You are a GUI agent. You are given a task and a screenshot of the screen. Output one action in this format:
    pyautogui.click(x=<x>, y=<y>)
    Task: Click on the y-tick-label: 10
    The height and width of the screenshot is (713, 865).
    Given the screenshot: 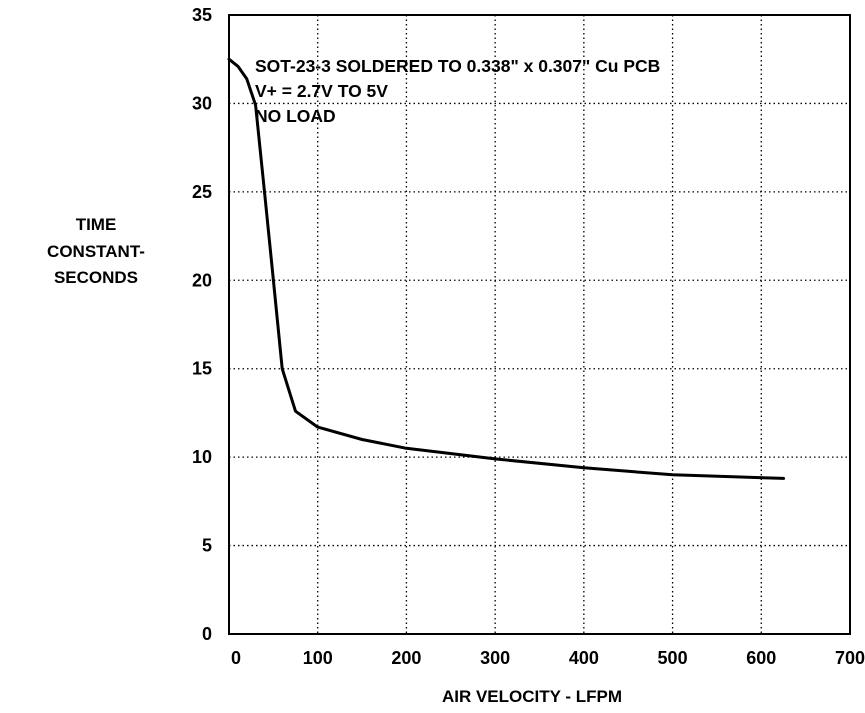 What is the action you would take?
    pyautogui.click(x=202, y=457)
    